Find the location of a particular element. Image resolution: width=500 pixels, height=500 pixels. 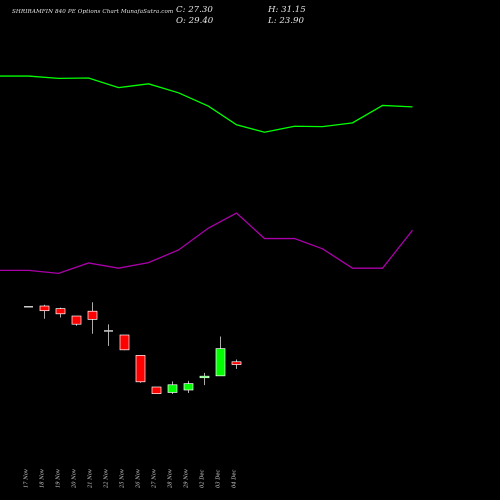

x-tick-label: 18 Nov is located at coordinates (42, 478).